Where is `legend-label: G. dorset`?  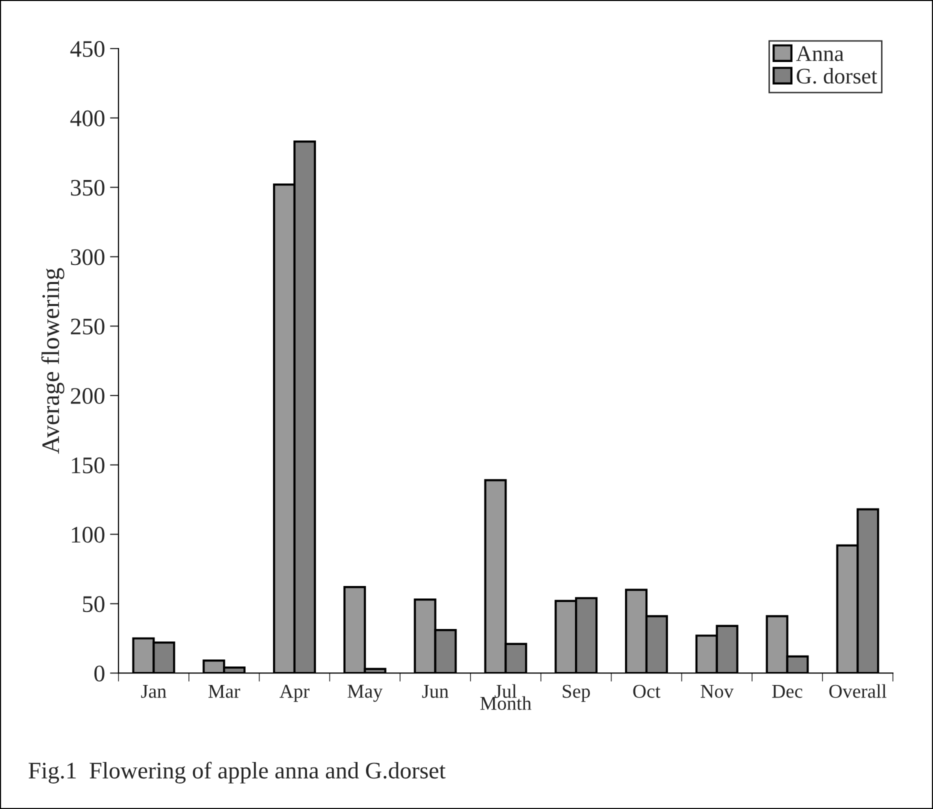 legend-label: G. dorset is located at coordinates (837, 76).